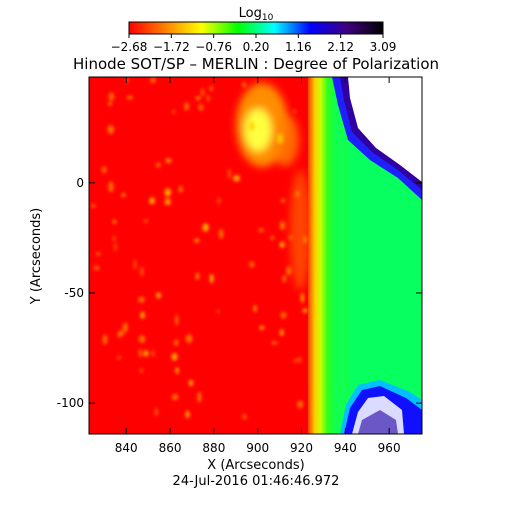  What do you see at coordinates (298, 47) in the screenshot?
I see `colorbar-tick-label: 1.16` at bounding box center [298, 47].